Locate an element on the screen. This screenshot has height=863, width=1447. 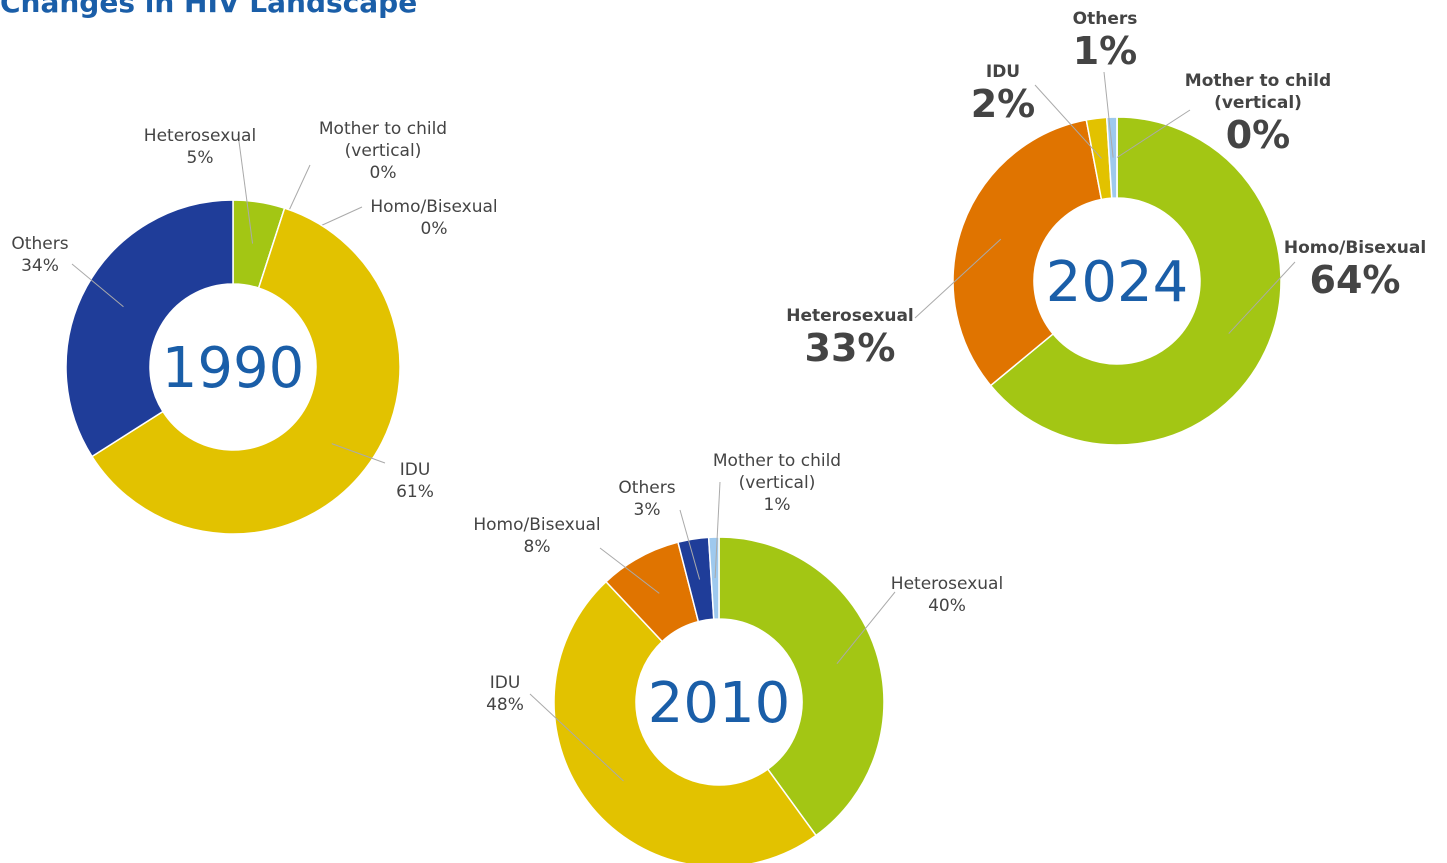
slice-label: Heterosexual 40% is located at coordinates (947, 595).